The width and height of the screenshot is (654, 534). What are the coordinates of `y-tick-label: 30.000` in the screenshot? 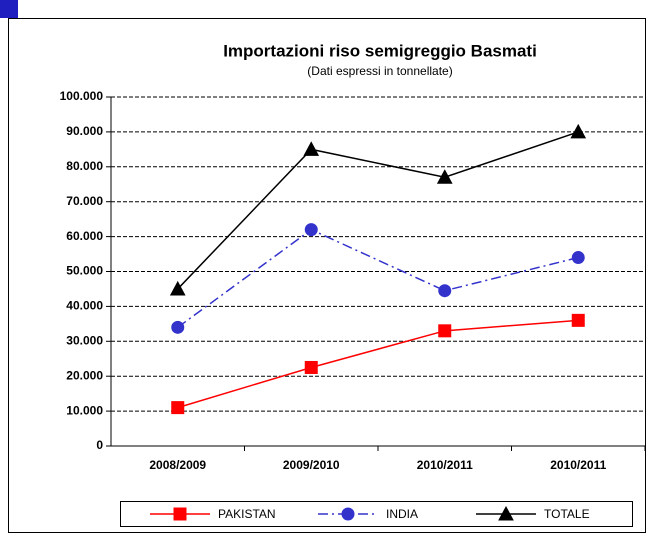 It's located at (84, 340).